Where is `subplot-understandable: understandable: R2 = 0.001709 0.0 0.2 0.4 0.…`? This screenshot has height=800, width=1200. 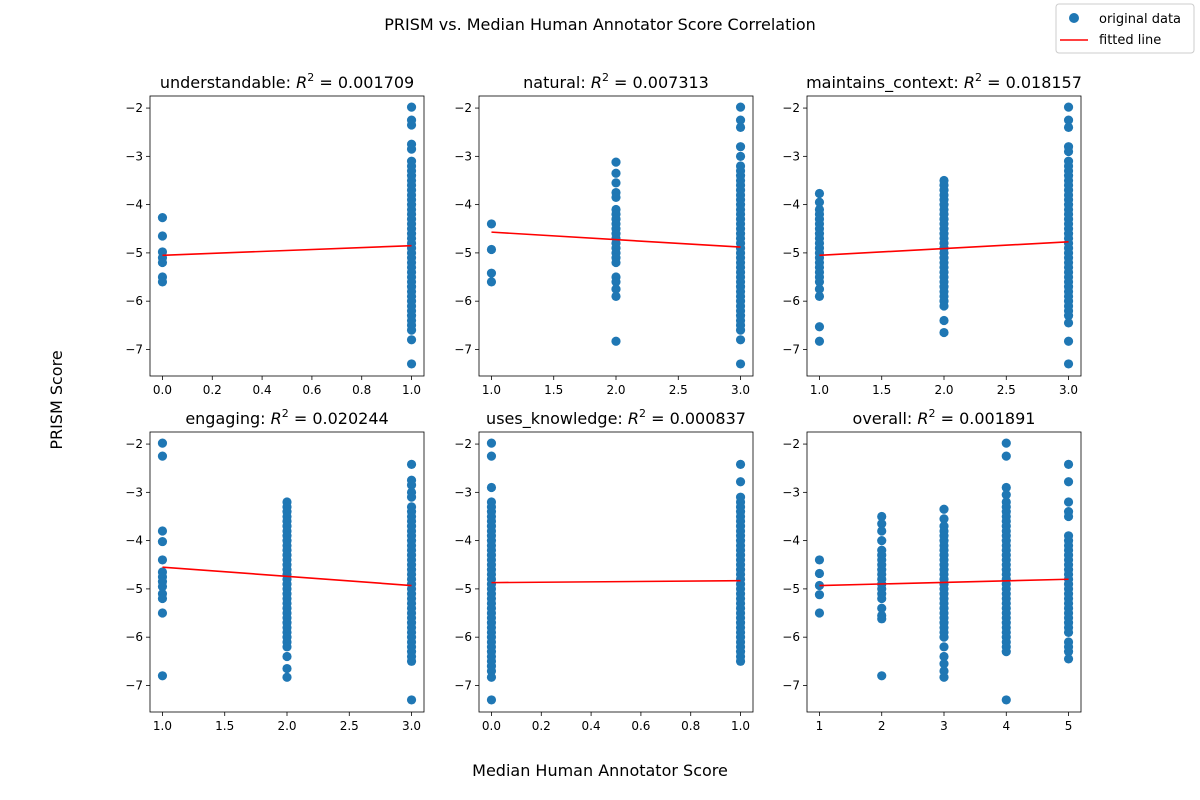
subplot-understandable: understandable: R2 = 0.001709 0.0 0.2 0.4 0.… is located at coordinates (275, 234).